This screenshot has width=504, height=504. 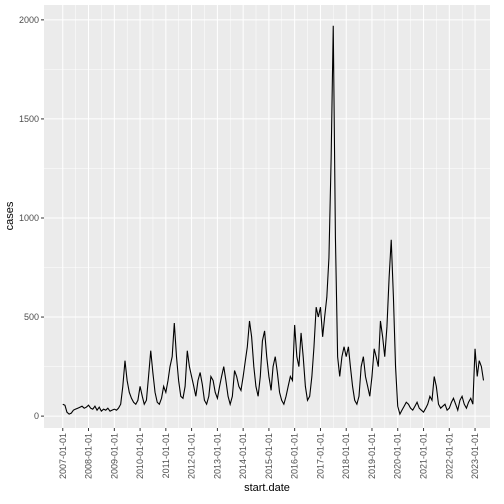 What do you see at coordinates (295, 456) in the screenshot?
I see `x-tick-label: 2016-01-01` at bounding box center [295, 456].